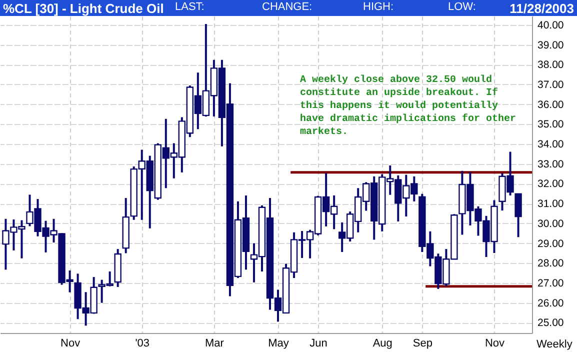 This screenshot has height=352, width=577. I want to click on y-tick-label: 26.00, so click(551, 303).